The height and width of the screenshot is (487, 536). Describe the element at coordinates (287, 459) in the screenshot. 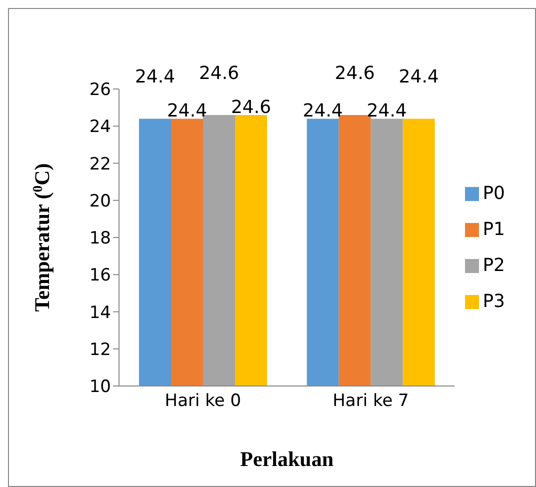

I see `x-axis-title: Perlakuan` at that location.